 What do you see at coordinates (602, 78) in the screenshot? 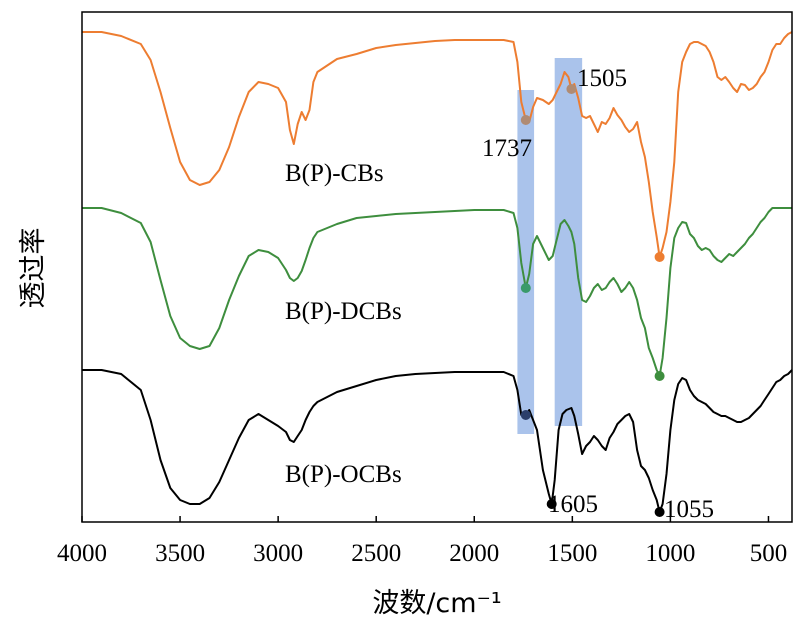
I see `annotation-1505: 1505` at bounding box center [602, 78].